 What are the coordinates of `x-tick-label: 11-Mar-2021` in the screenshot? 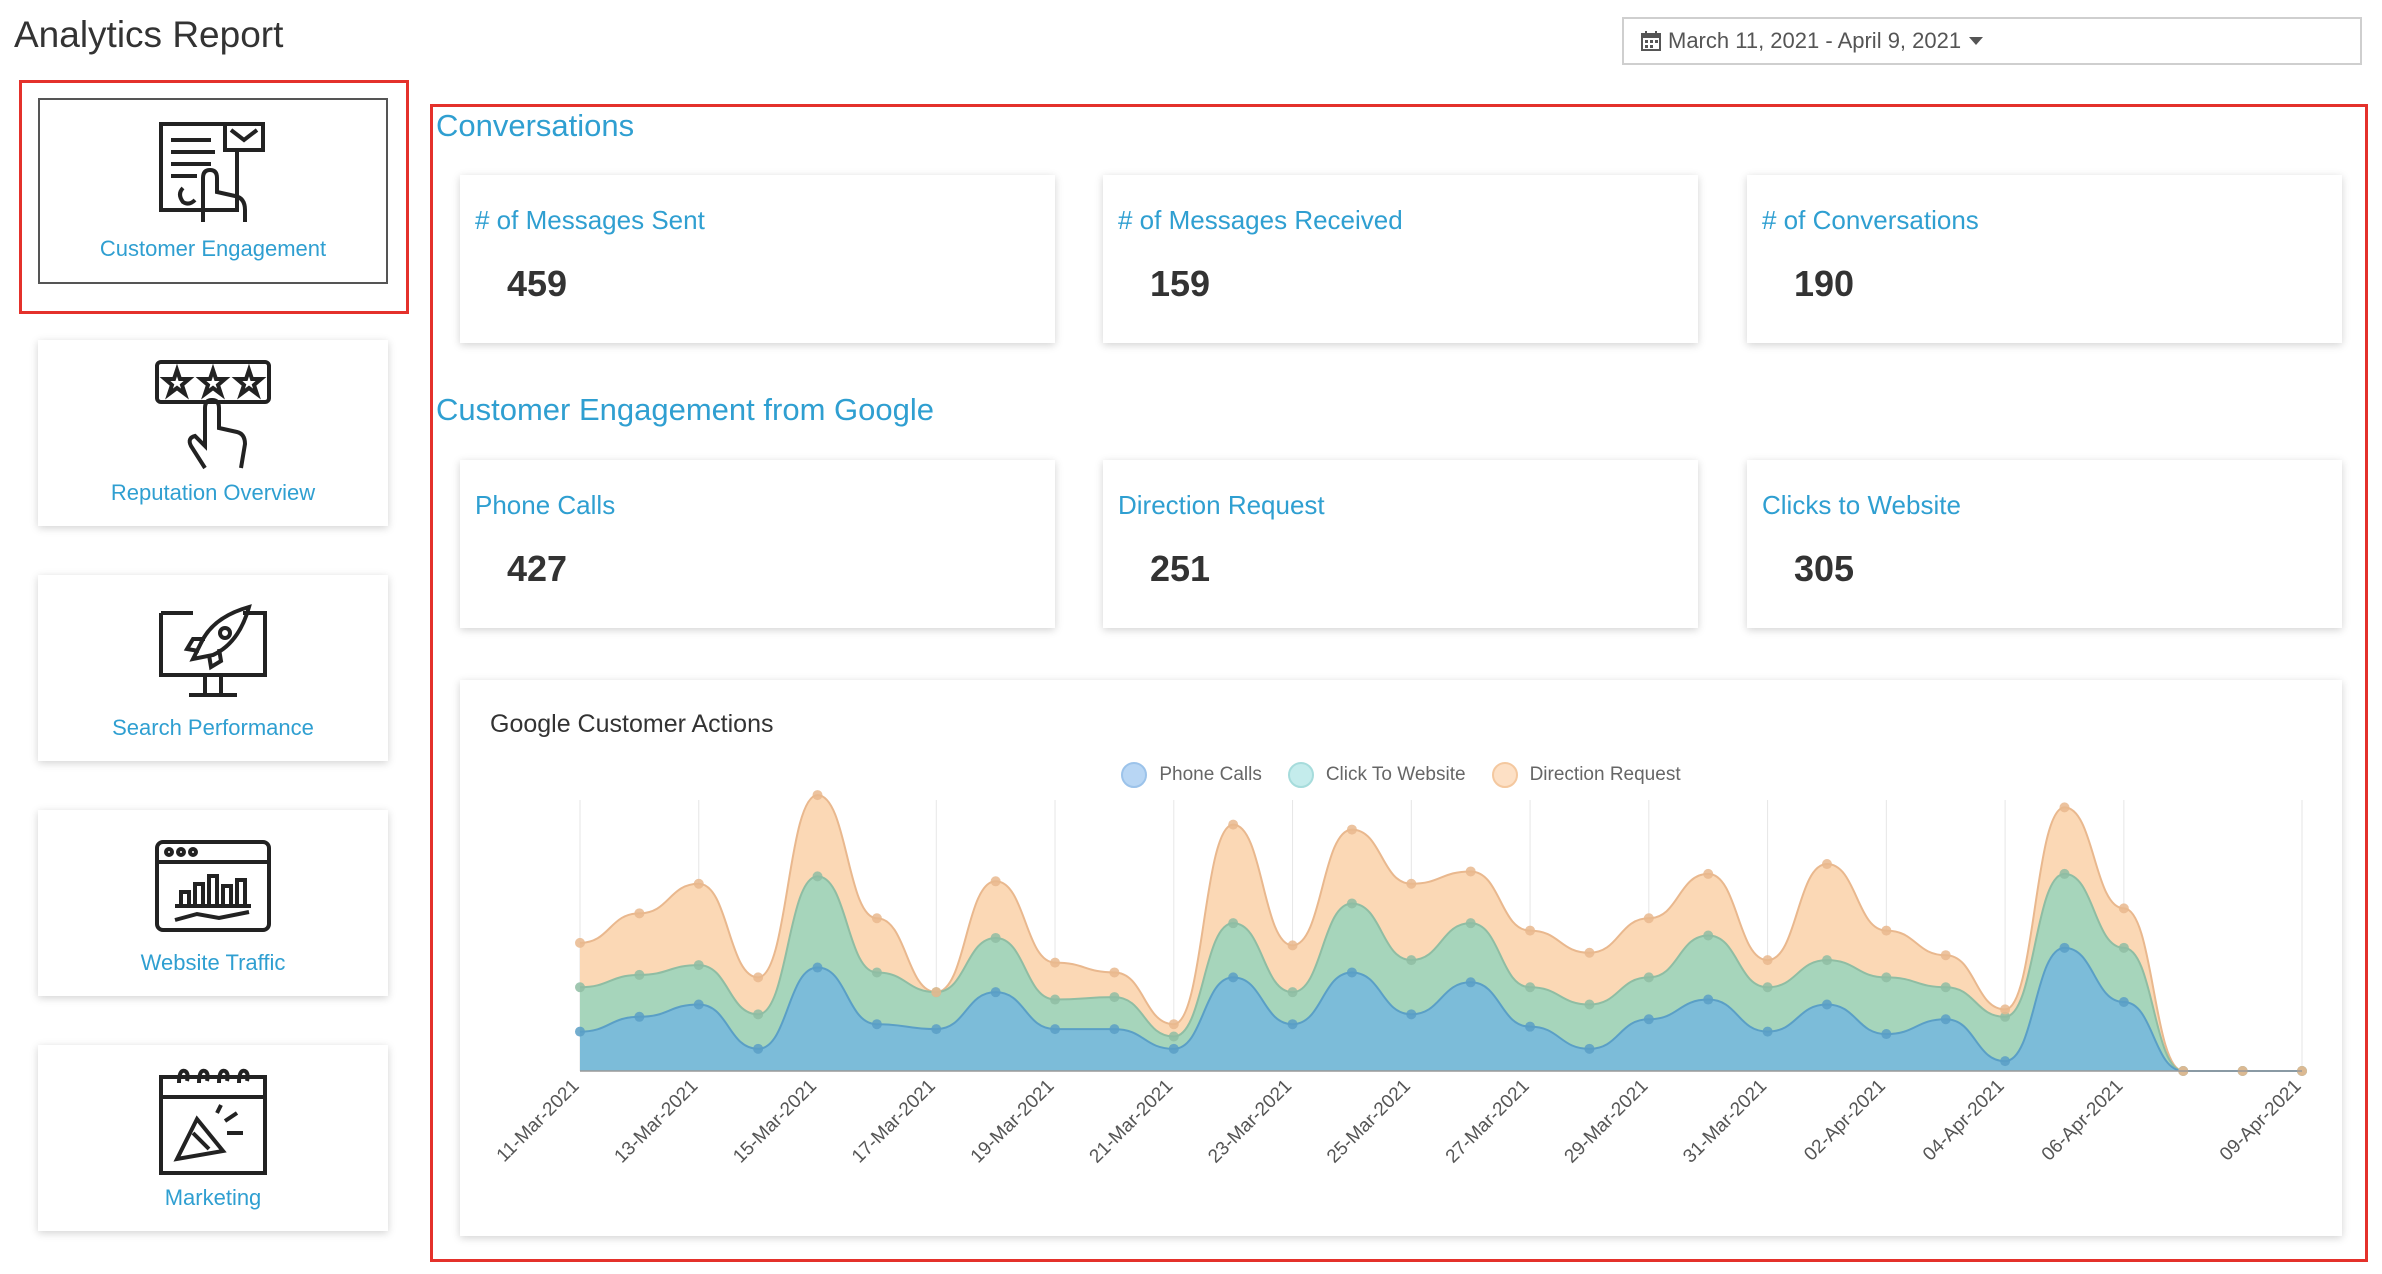 It's located at (538, 1121).